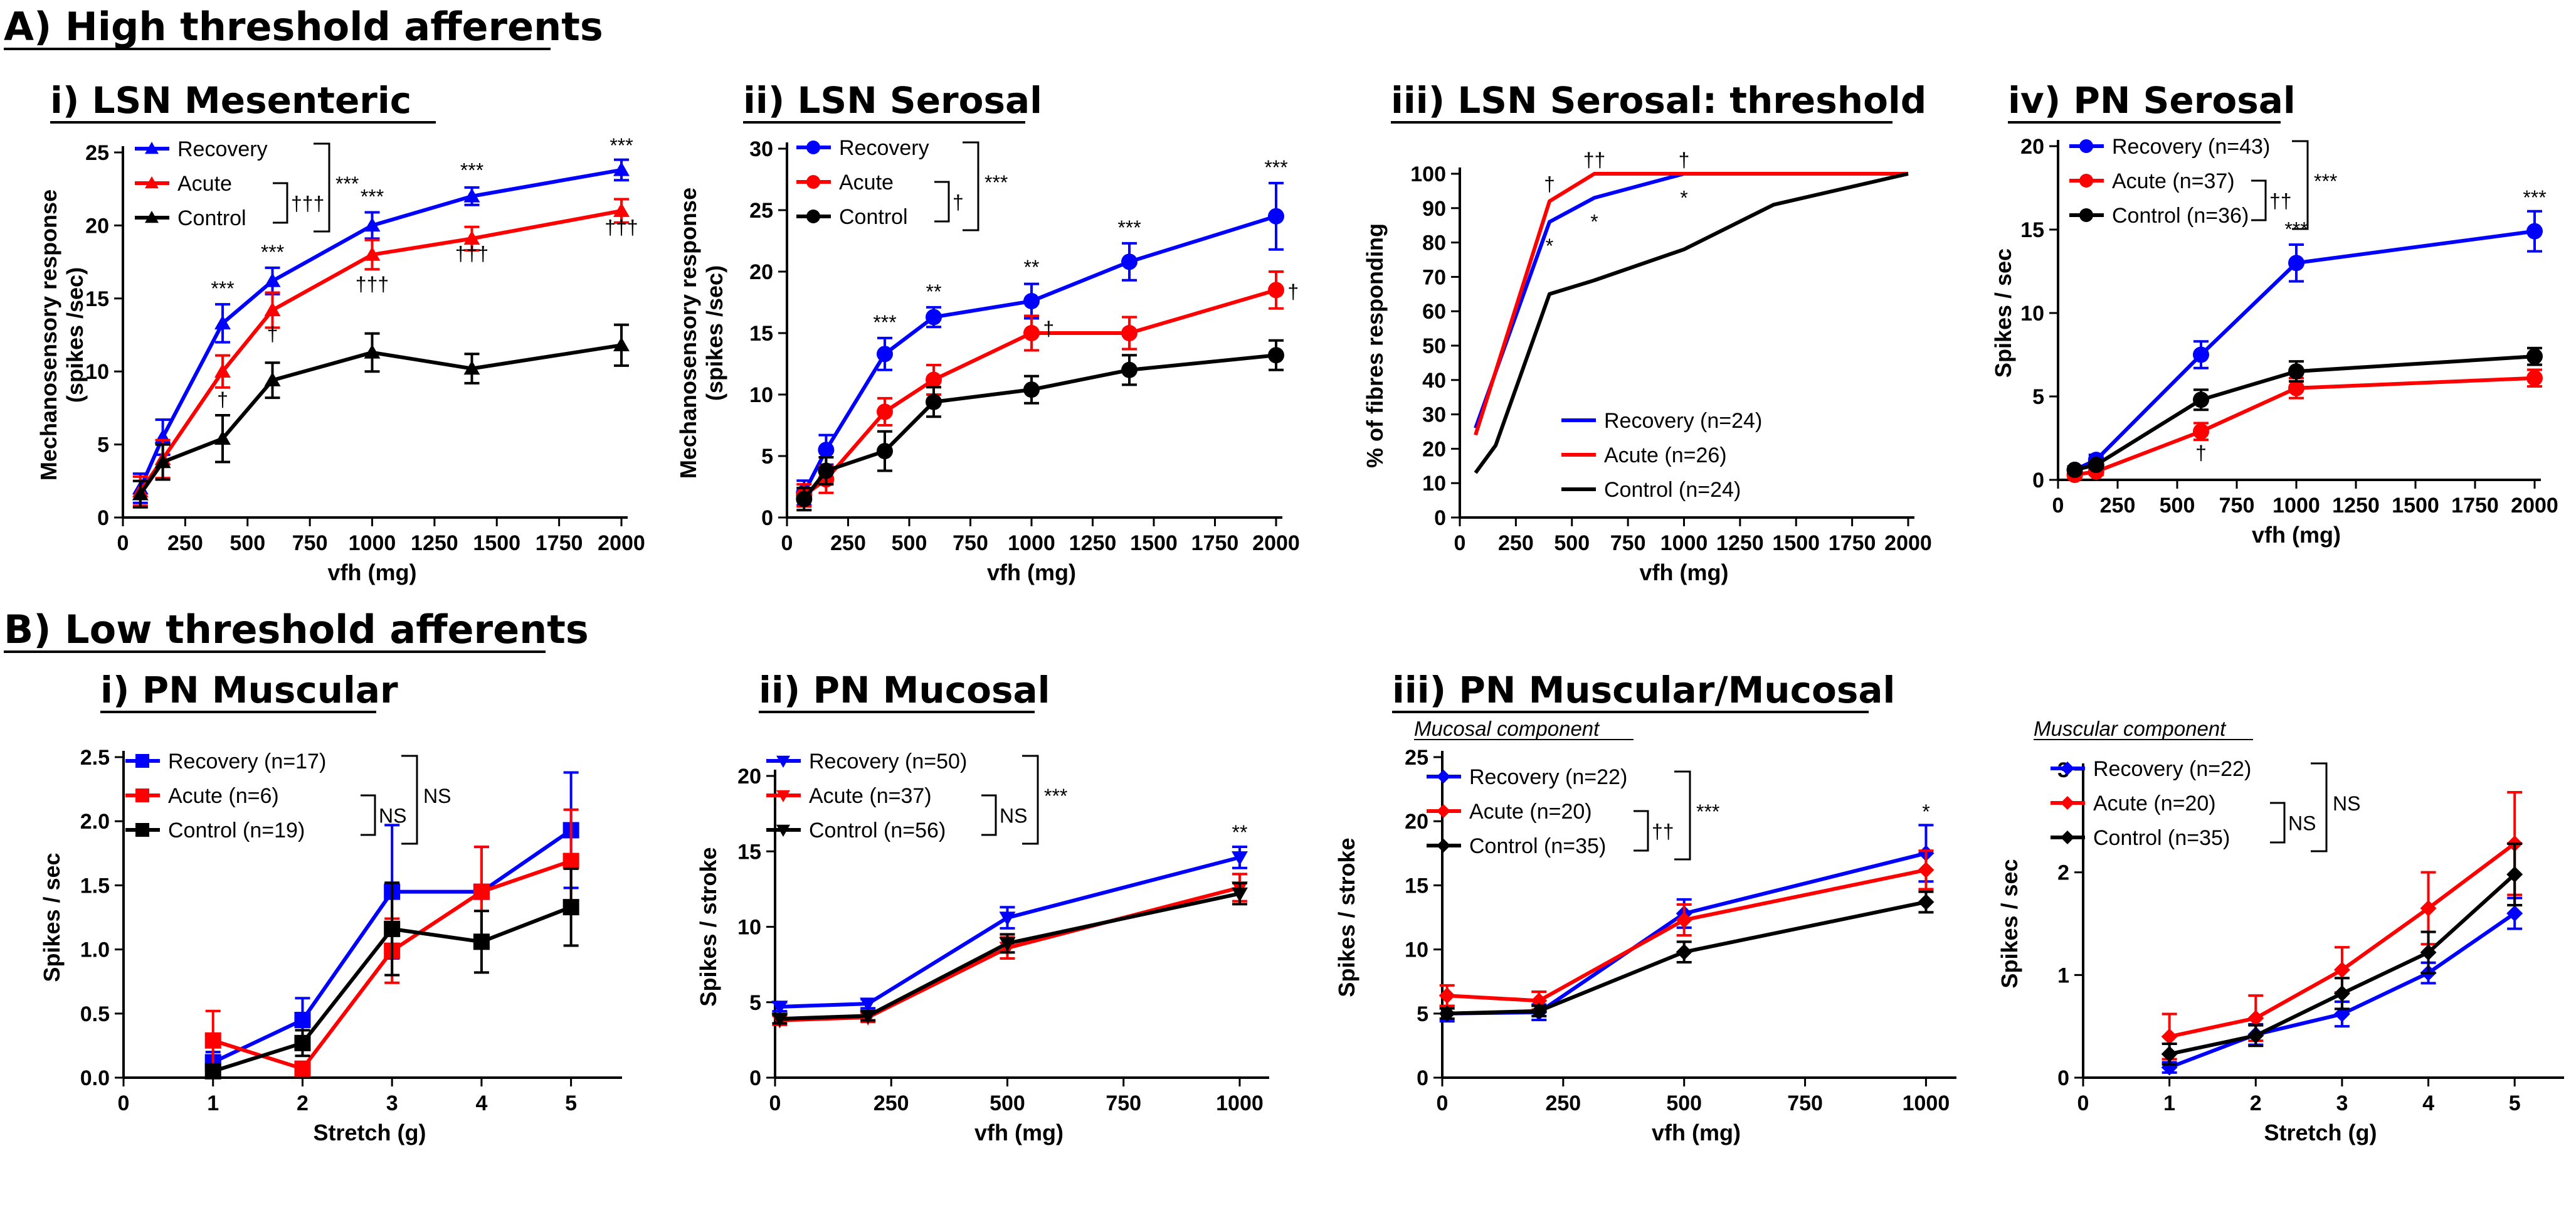 Image resolution: width=2576 pixels, height=1205 pixels. What do you see at coordinates (372, 284) in the screenshot?
I see `significance-label: †††` at bounding box center [372, 284].